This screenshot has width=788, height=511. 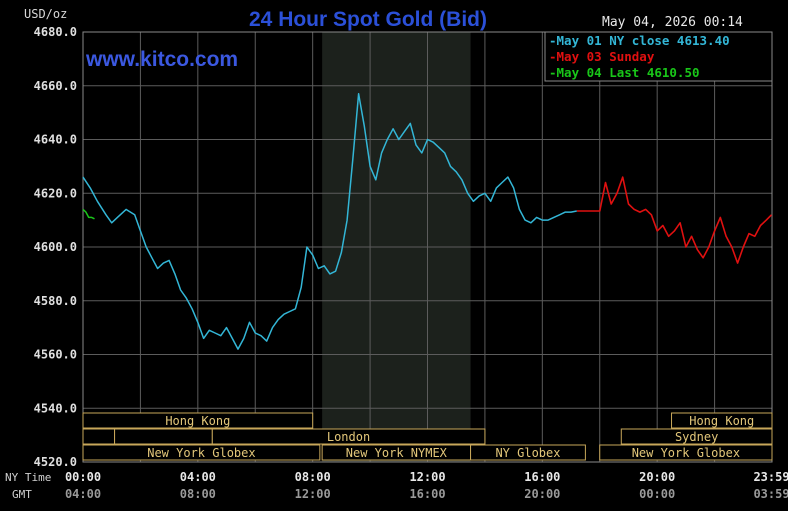 What do you see at coordinates (55, 355) in the screenshot?
I see `y-tick-label: 4560.0` at bounding box center [55, 355].